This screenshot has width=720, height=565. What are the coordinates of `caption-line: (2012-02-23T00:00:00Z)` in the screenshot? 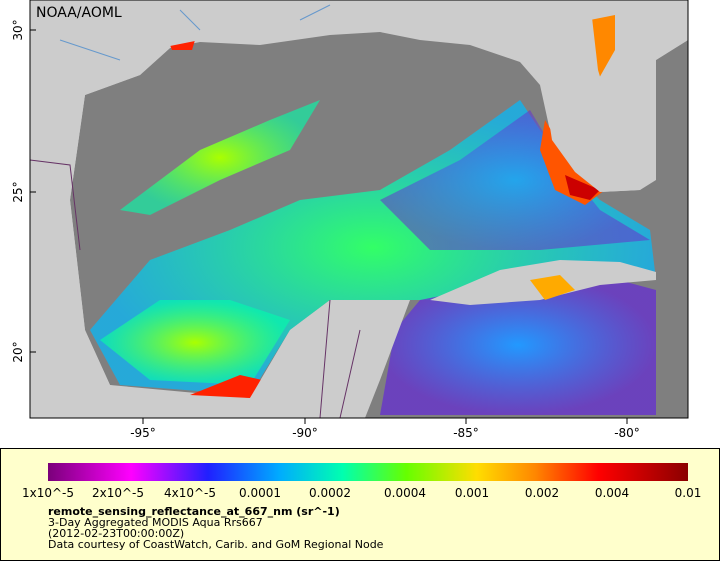 It's located at (116, 533).